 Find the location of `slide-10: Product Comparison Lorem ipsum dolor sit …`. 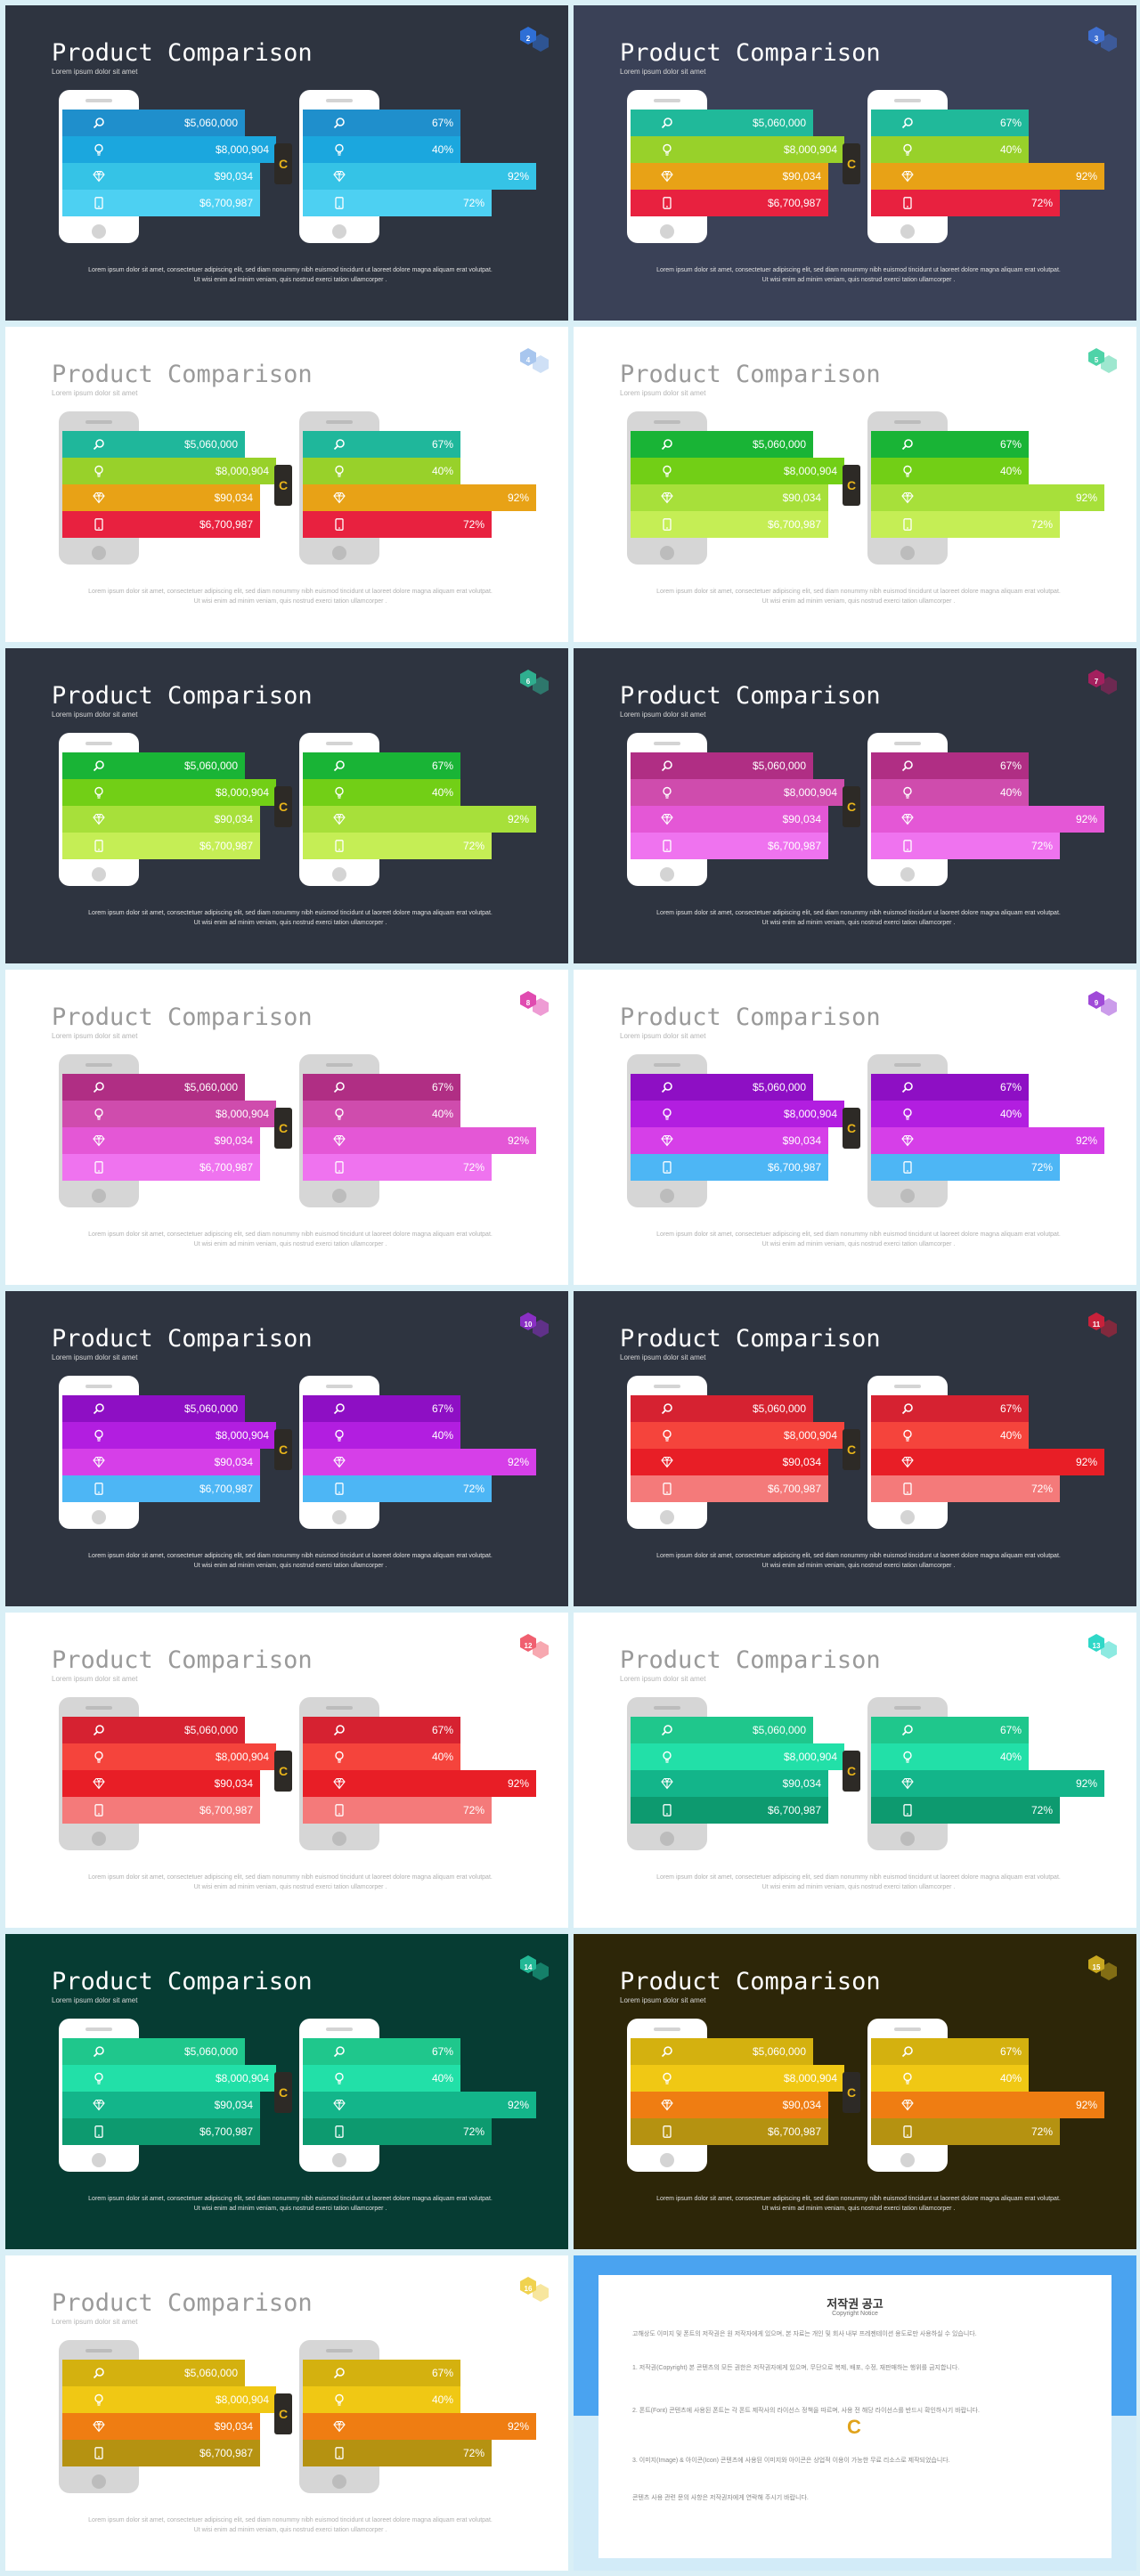

slide-10: Product Comparison Lorem ipsum dolor sit … is located at coordinates (286, 1448).